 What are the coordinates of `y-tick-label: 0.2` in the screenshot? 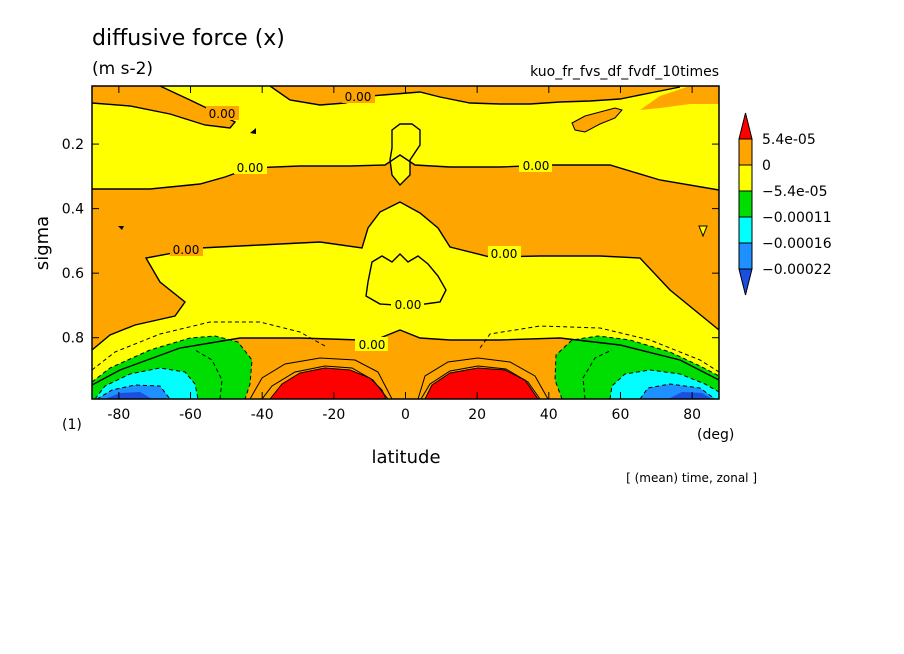 It's located at (73, 145).